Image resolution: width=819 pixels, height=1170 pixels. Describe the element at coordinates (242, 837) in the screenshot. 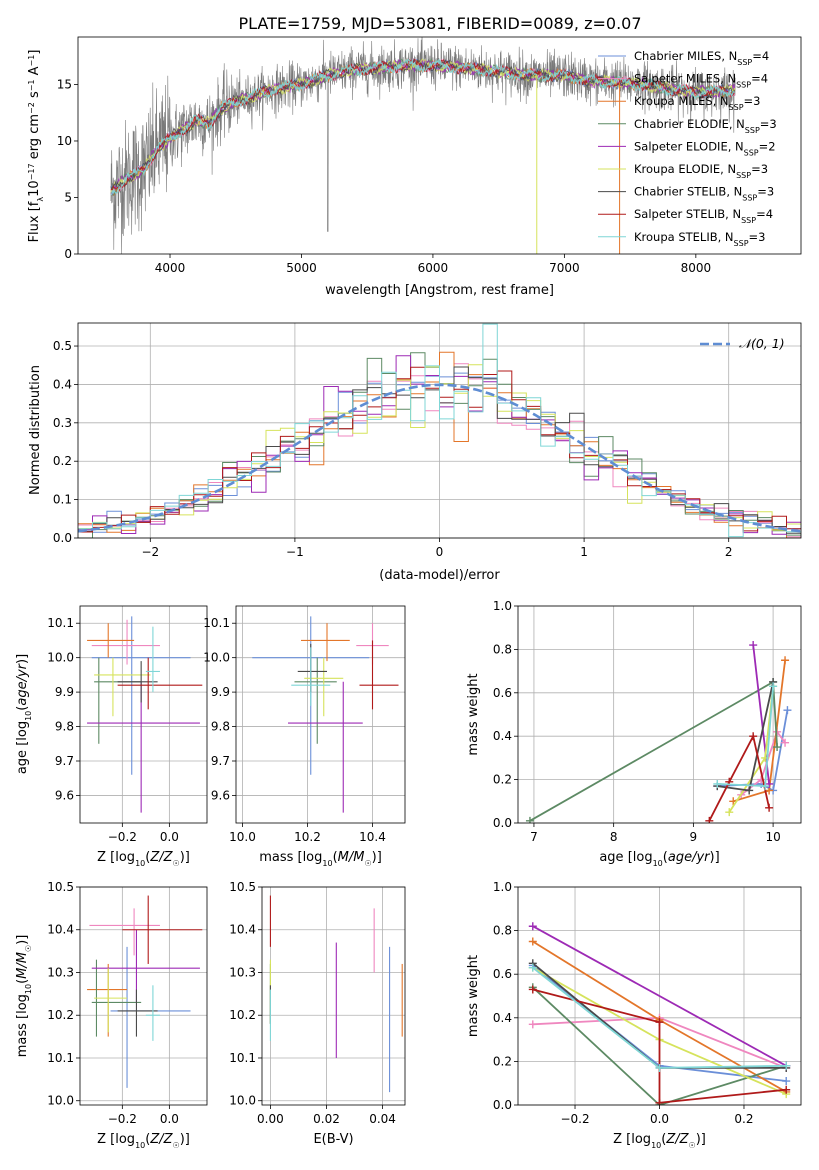

I see `x-tick-label: 10.0` at that location.